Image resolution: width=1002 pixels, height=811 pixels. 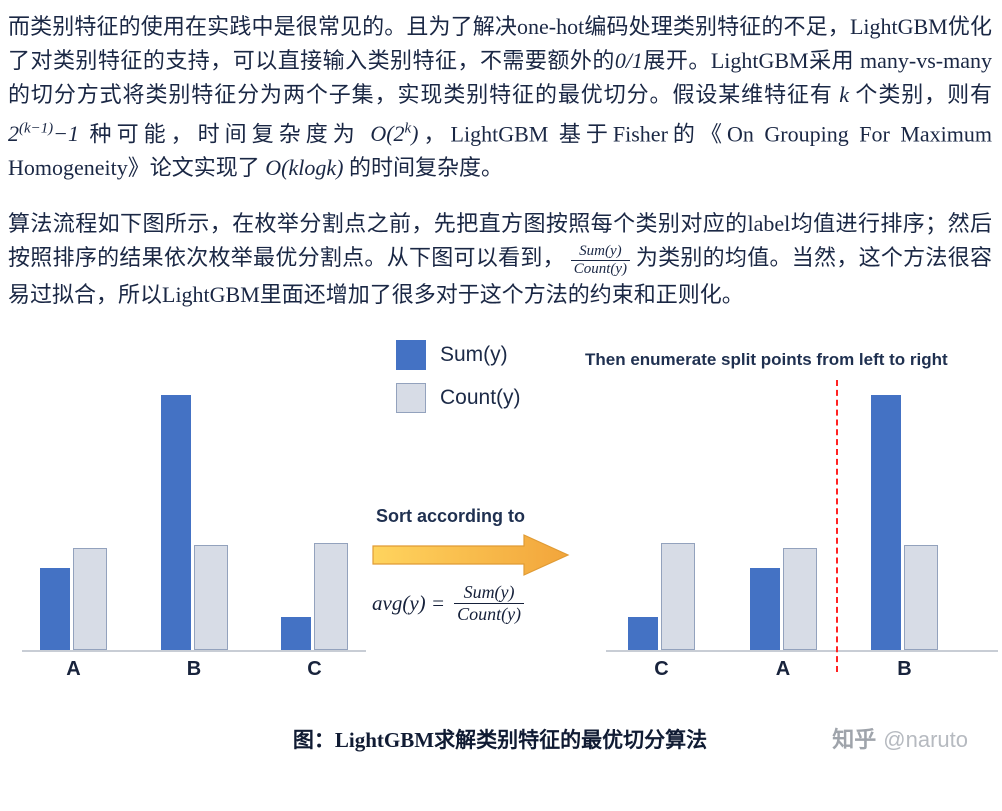 I want to click on sort-arrow-icon, so click(x=471, y=557).